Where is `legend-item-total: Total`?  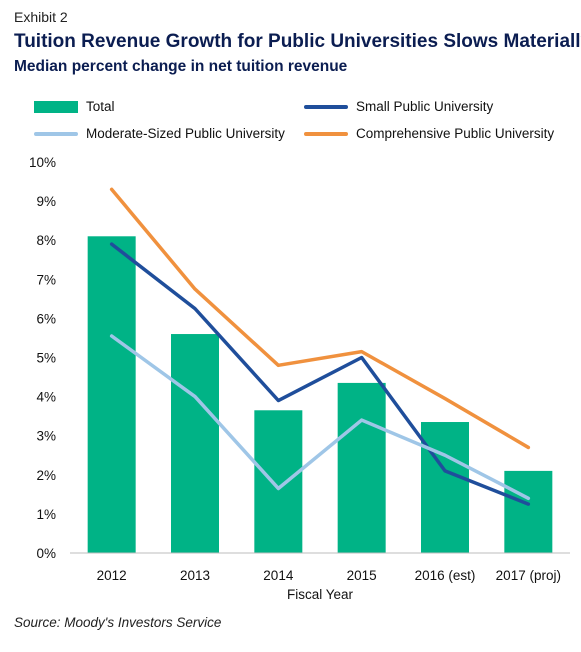
legend-item-total: Total is located at coordinates (74, 106).